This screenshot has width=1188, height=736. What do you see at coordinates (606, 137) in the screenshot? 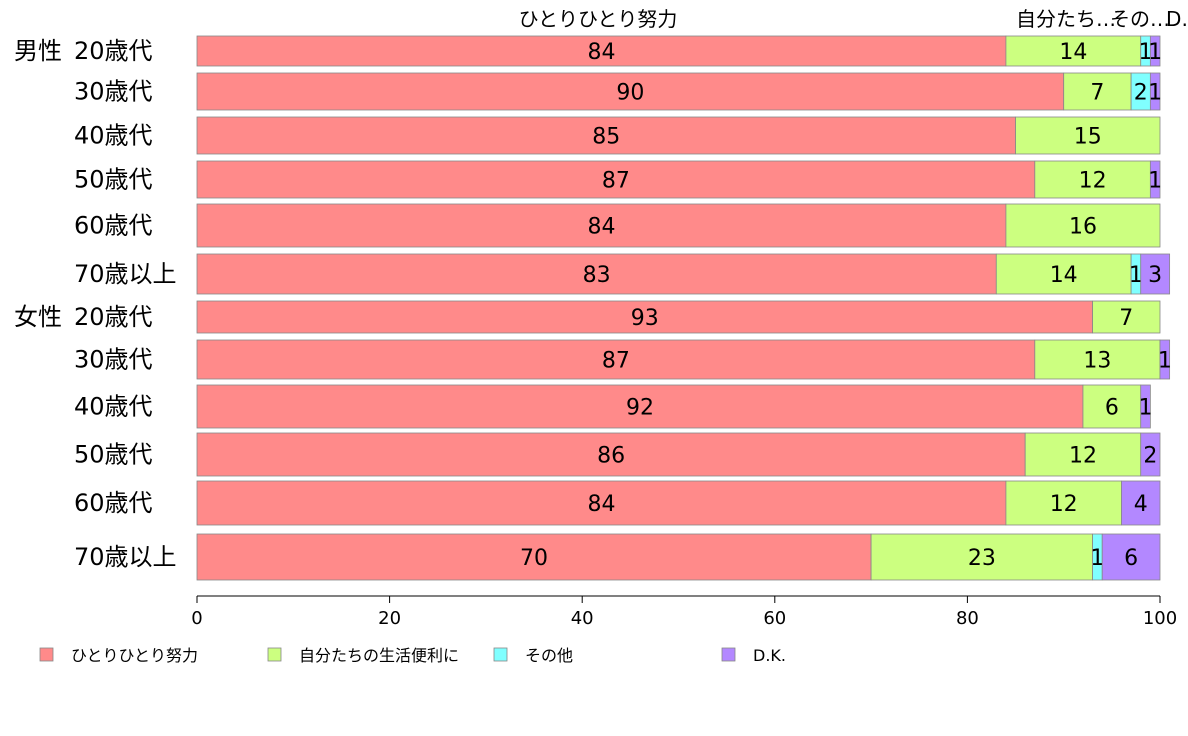
I see `data-label: 85` at bounding box center [606, 137].